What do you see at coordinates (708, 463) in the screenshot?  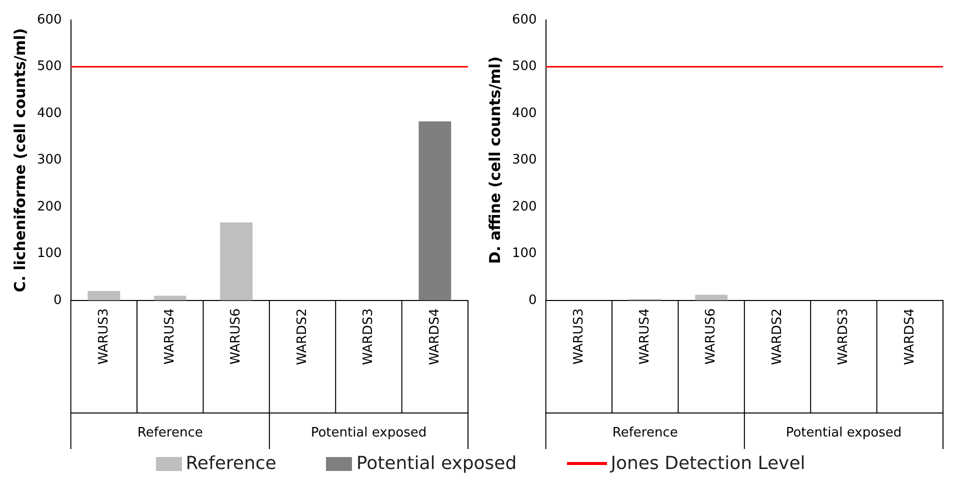 I see `legend-label: Jones Detection Level` at bounding box center [708, 463].